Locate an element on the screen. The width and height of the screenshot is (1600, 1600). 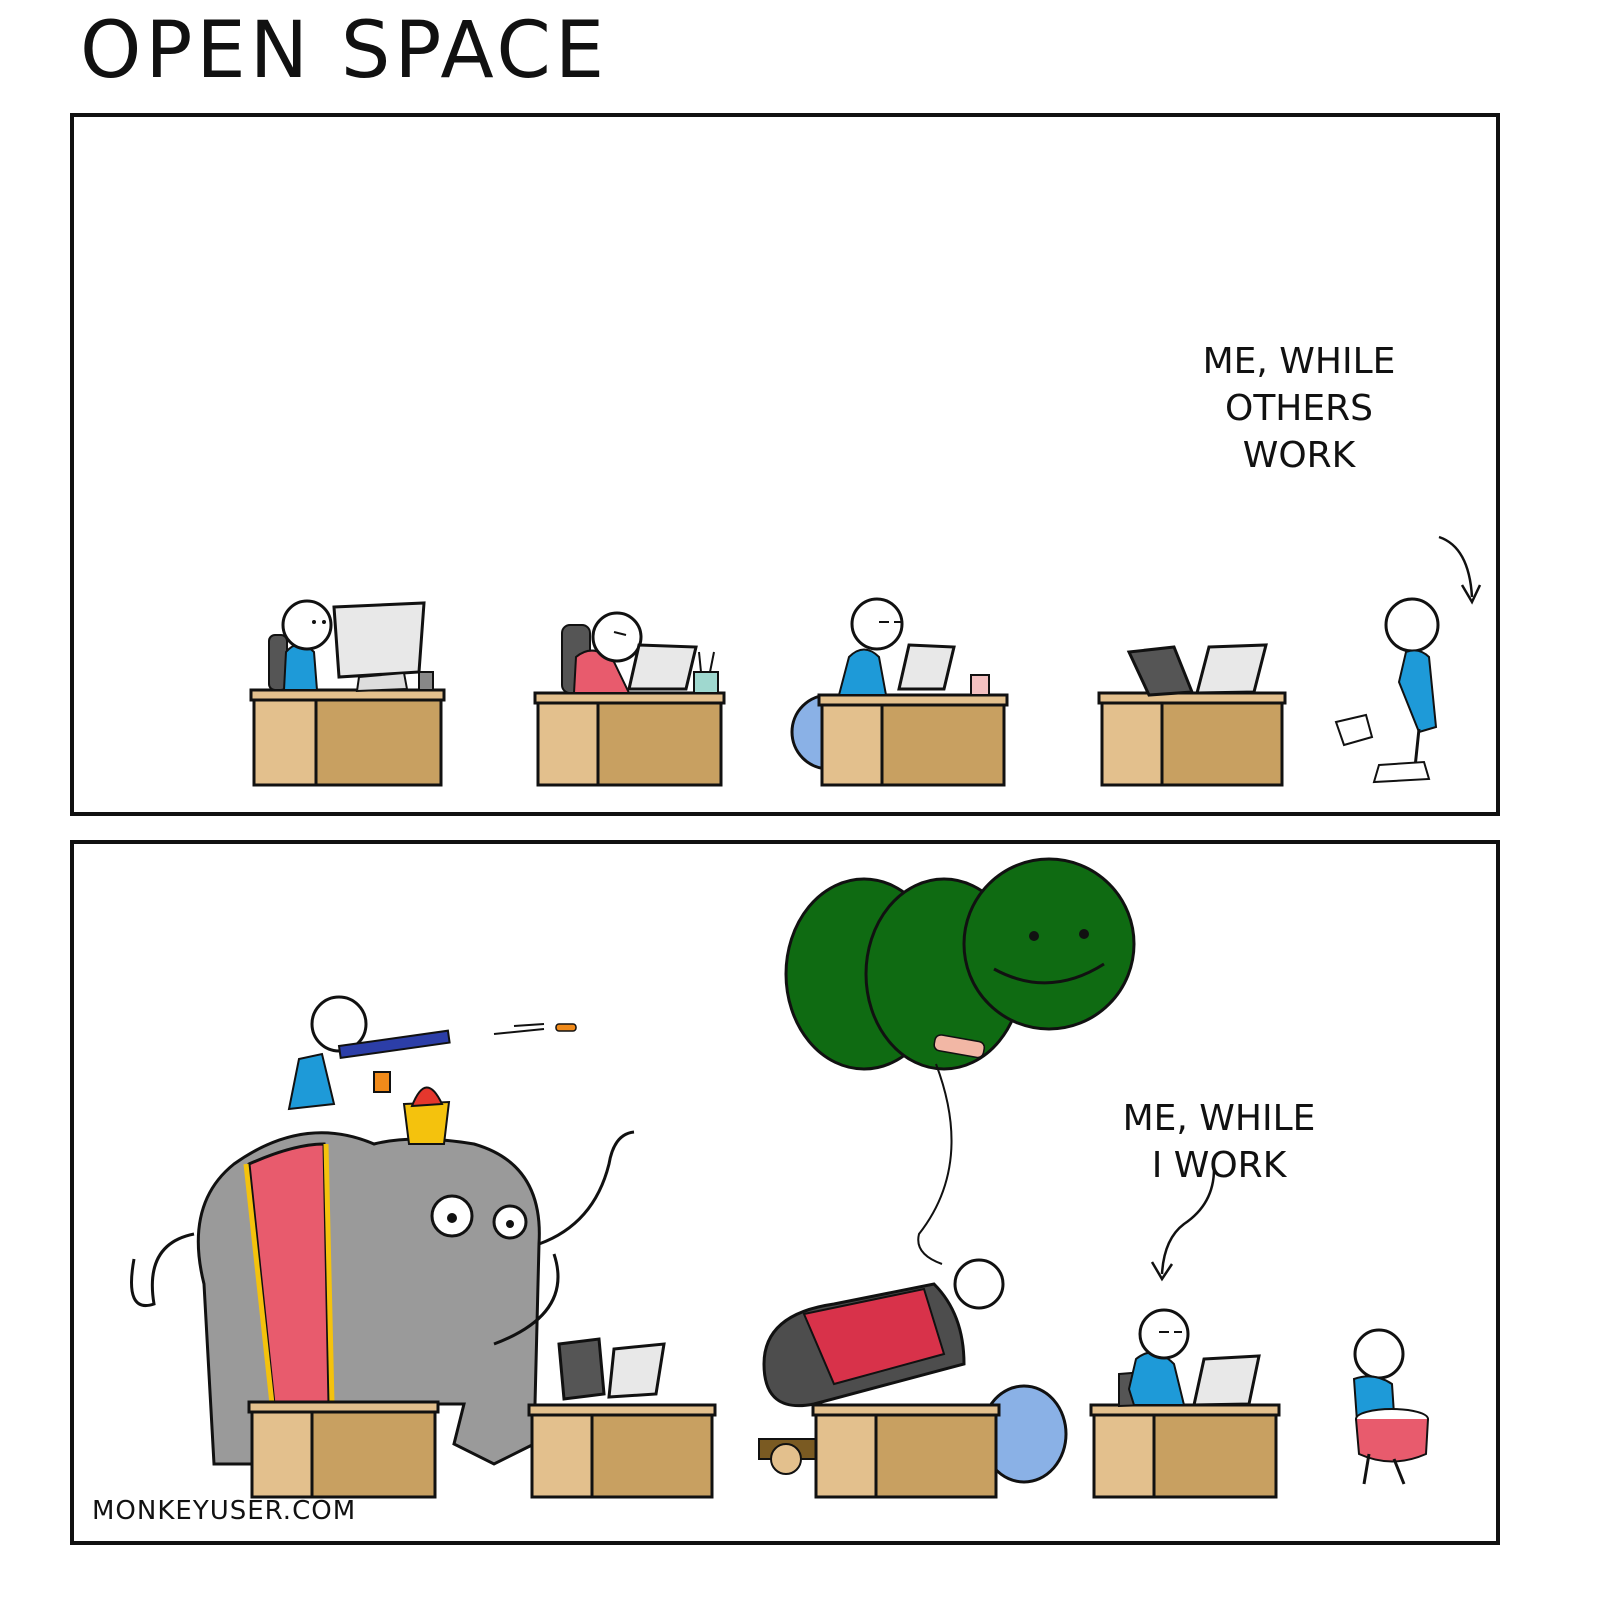
site-credit: MONKEYUSER.COM is located at coordinates (224, 1511).